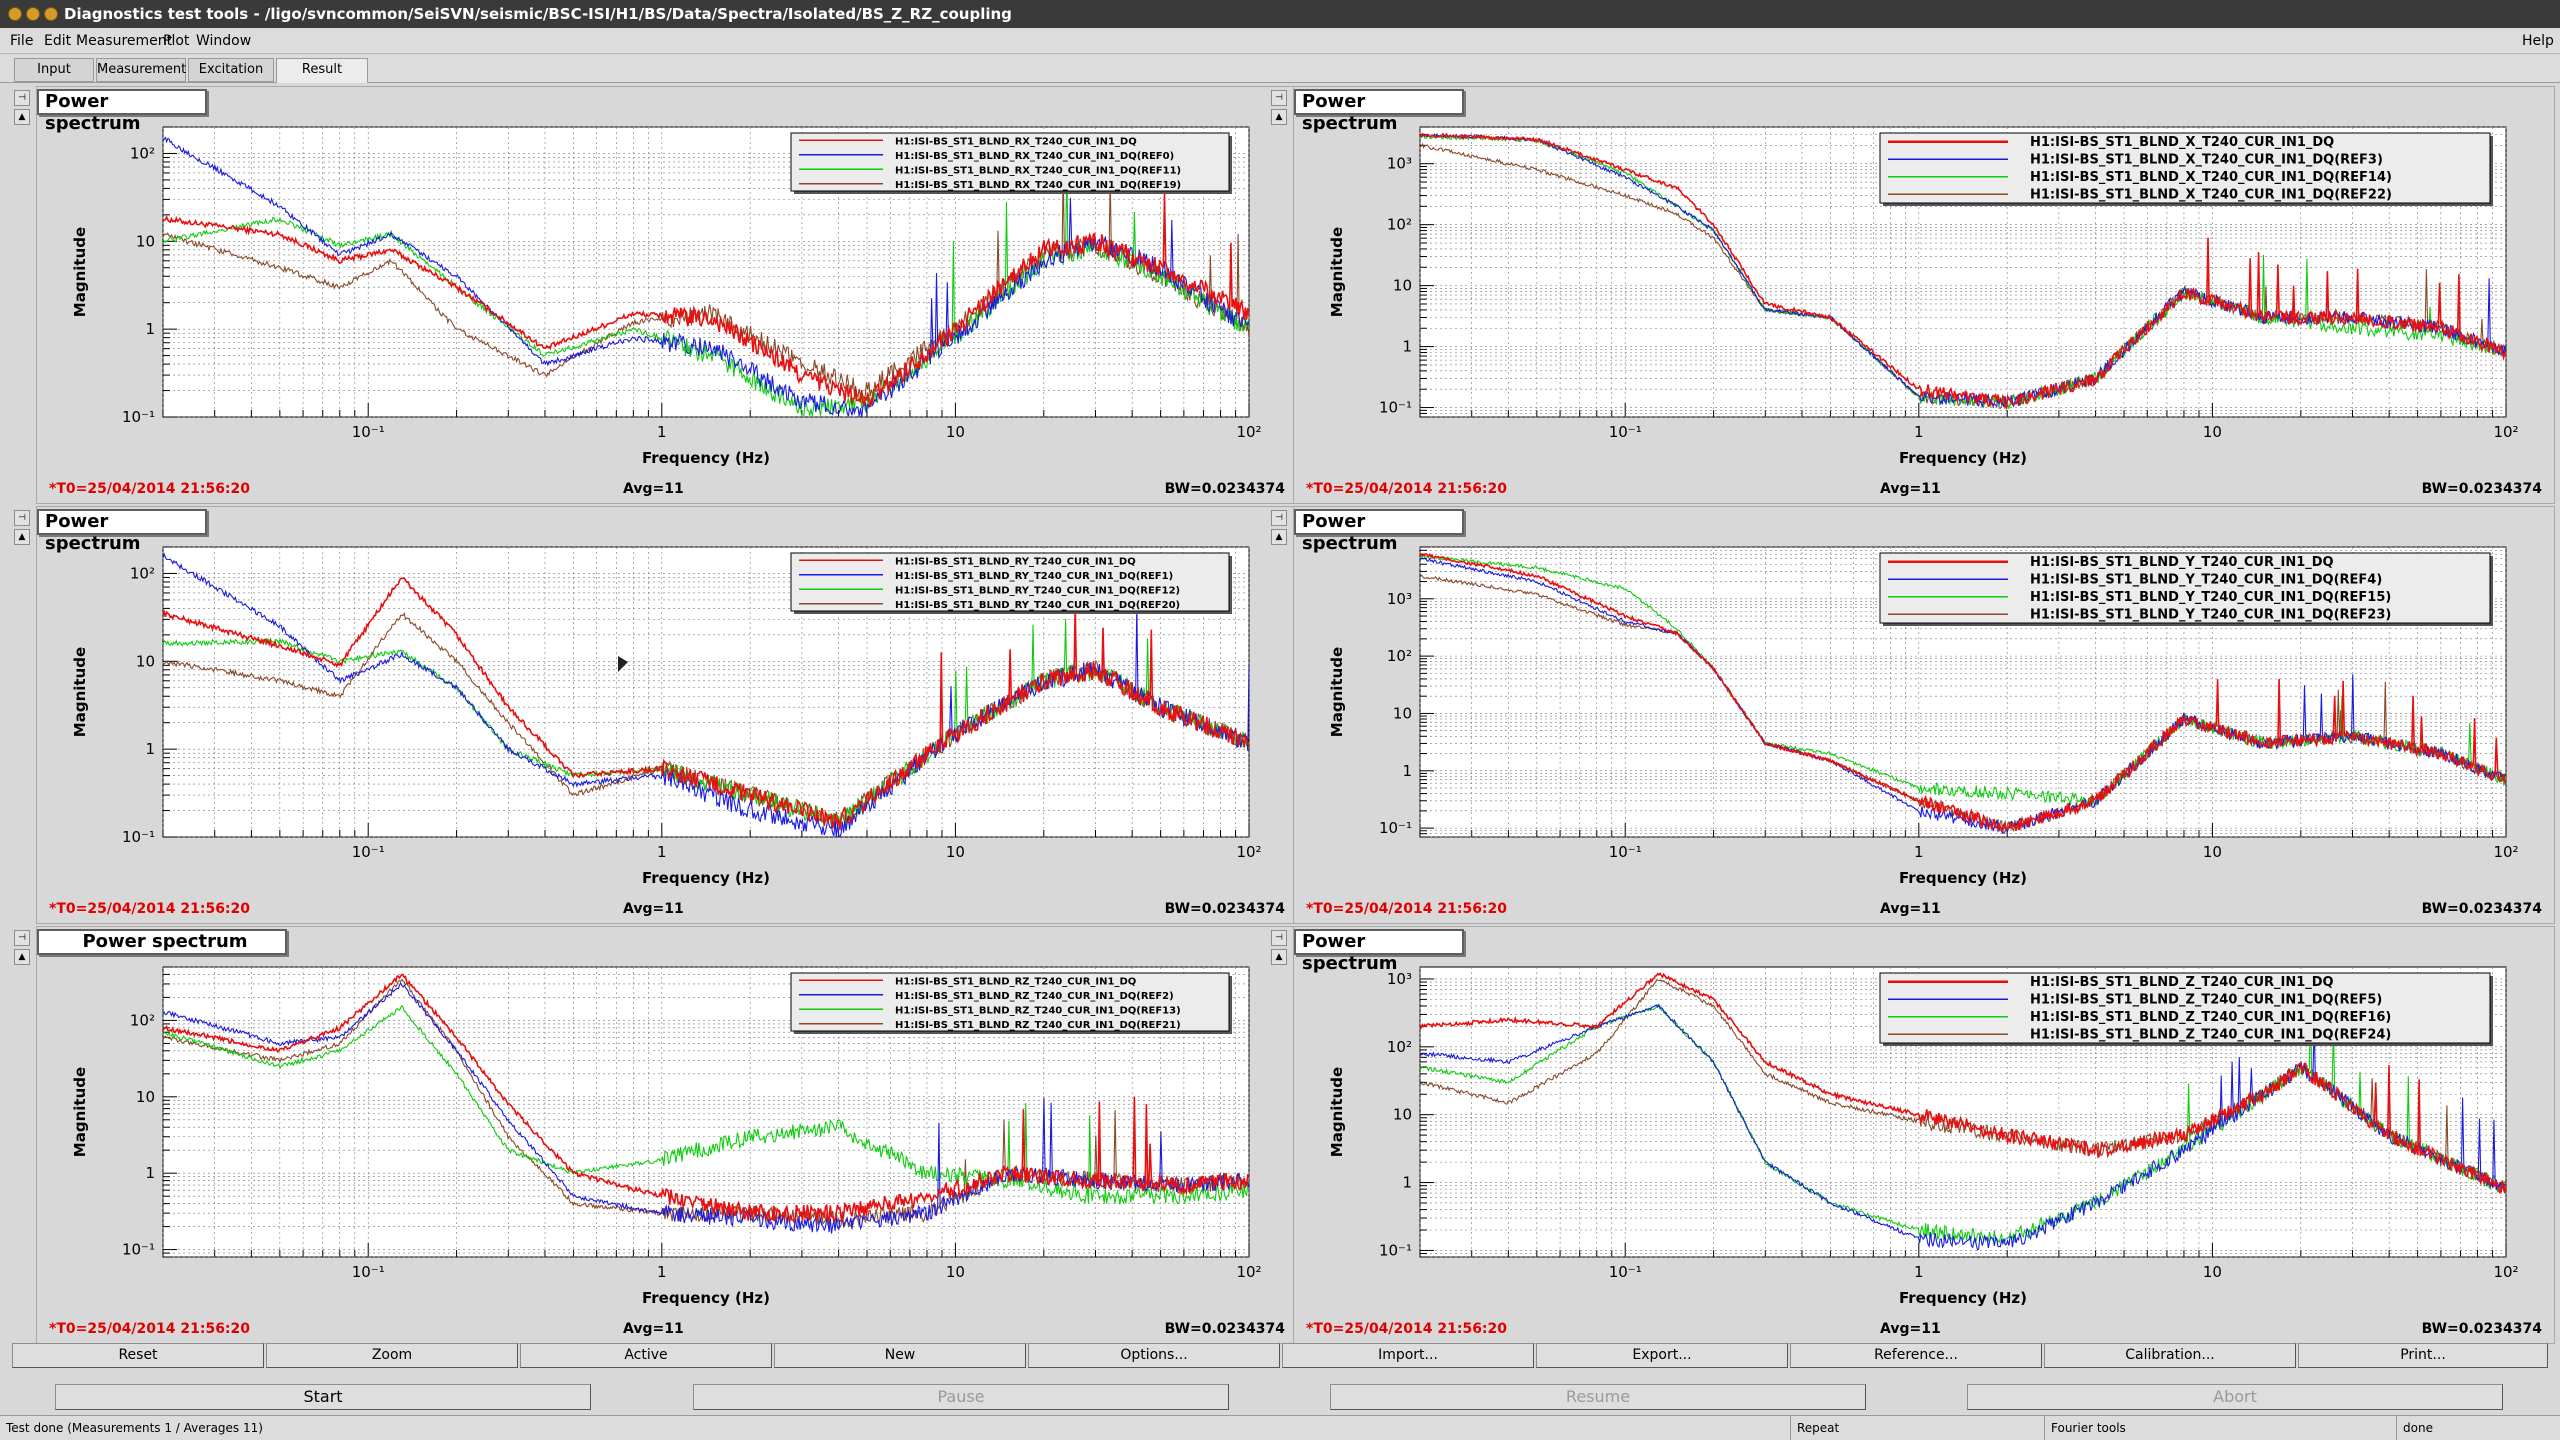 The height and width of the screenshot is (1440, 2560). I want to click on reset-button: Reset, so click(138, 1355).